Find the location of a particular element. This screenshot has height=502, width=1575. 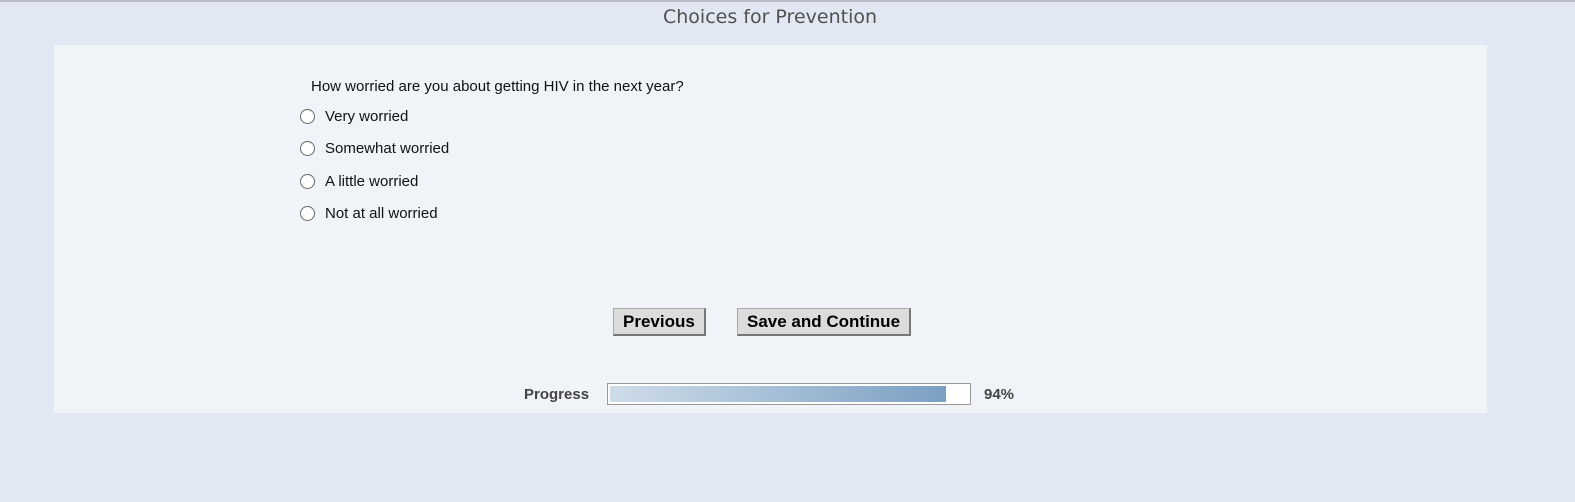

option-not-at-all-worried: Not at all worried is located at coordinates (369, 213).